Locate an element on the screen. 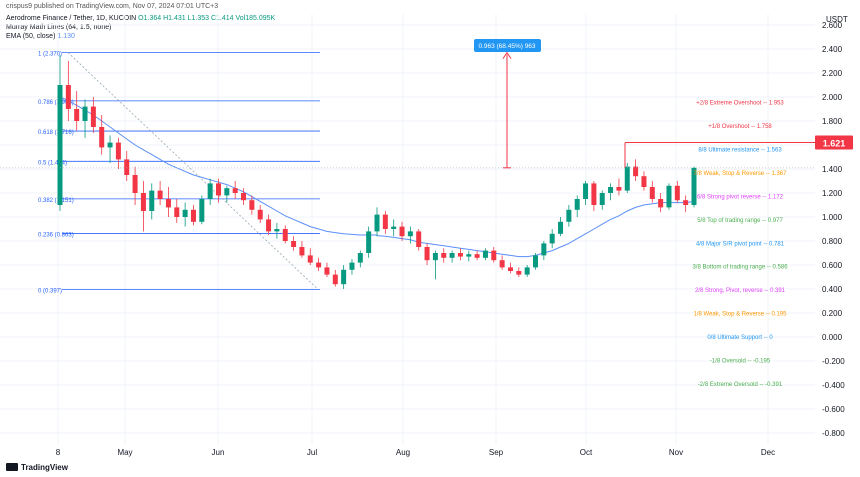  x-tick-label: Nov is located at coordinates (676, 452).